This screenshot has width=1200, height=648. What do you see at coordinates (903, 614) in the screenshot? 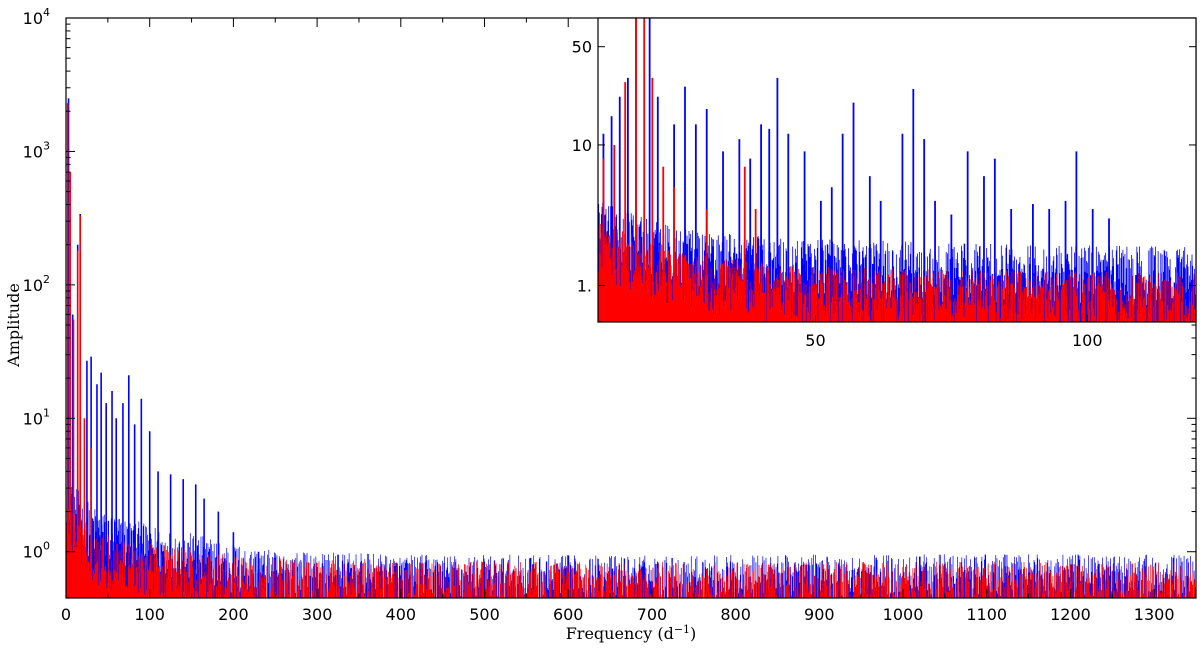
I see `main-x-tick-label: 1000` at bounding box center [903, 614].